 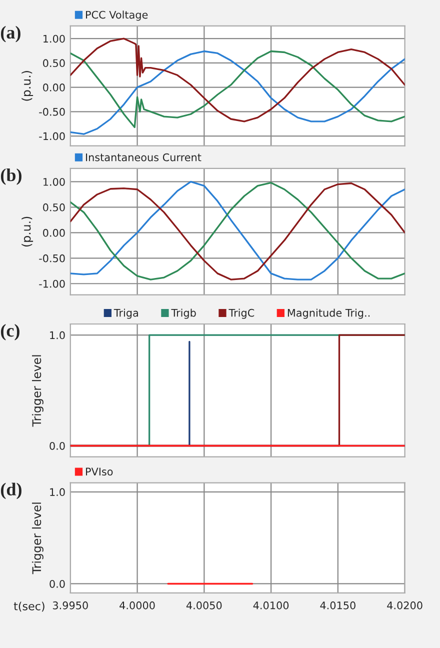 What do you see at coordinates (99, 472) in the screenshot?
I see `legend-label: PVIso` at bounding box center [99, 472].